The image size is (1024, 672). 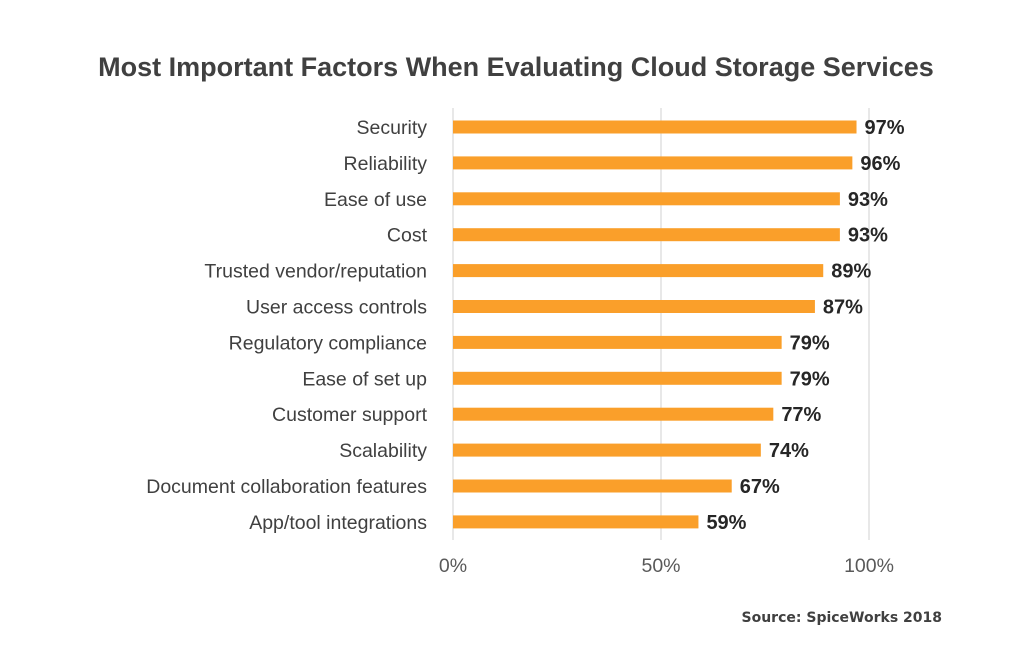 What do you see at coordinates (453, 566) in the screenshot?
I see `x-tick-label: 0%` at bounding box center [453, 566].